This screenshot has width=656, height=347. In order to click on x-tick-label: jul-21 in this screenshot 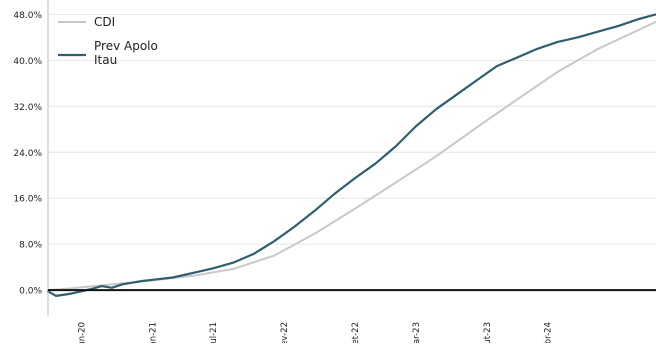, I will do `click(214, 332)`.